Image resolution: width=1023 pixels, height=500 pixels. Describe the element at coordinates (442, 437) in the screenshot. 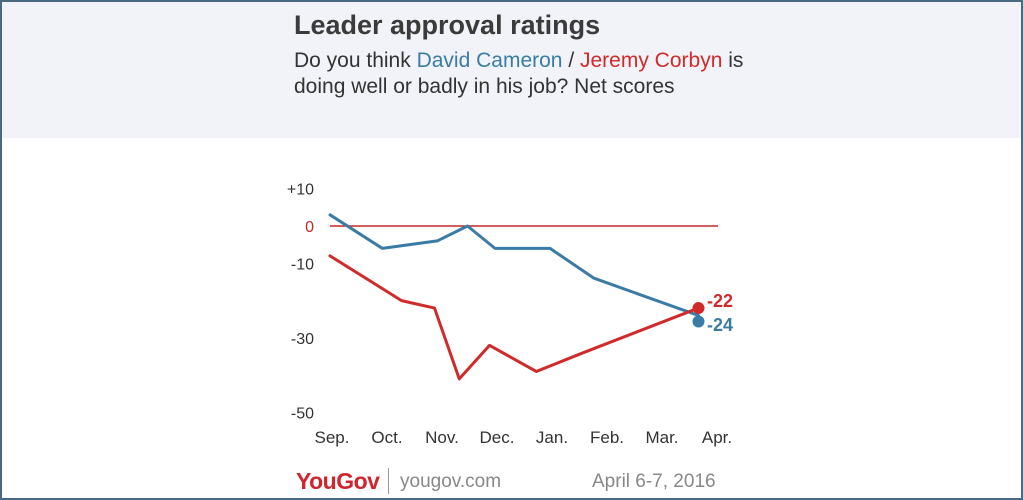

I see `x-tick-label: Nov.` at that location.